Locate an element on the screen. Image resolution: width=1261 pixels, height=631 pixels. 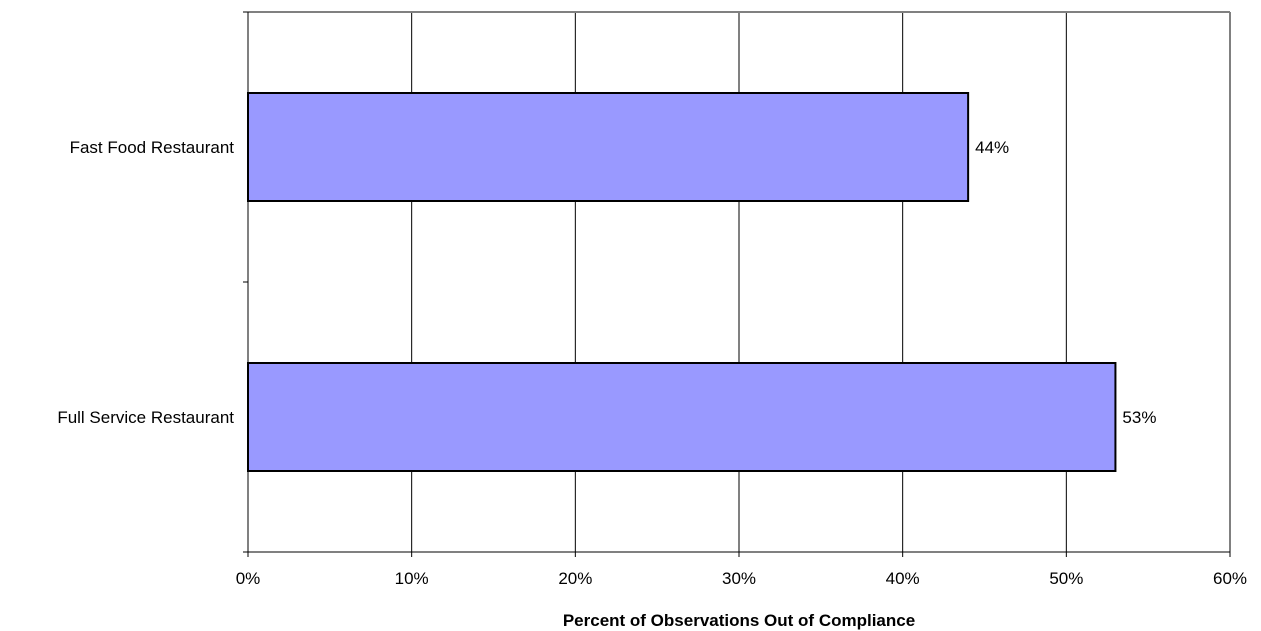
x-tick-label-30: 30% is located at coordinates (739, 578).